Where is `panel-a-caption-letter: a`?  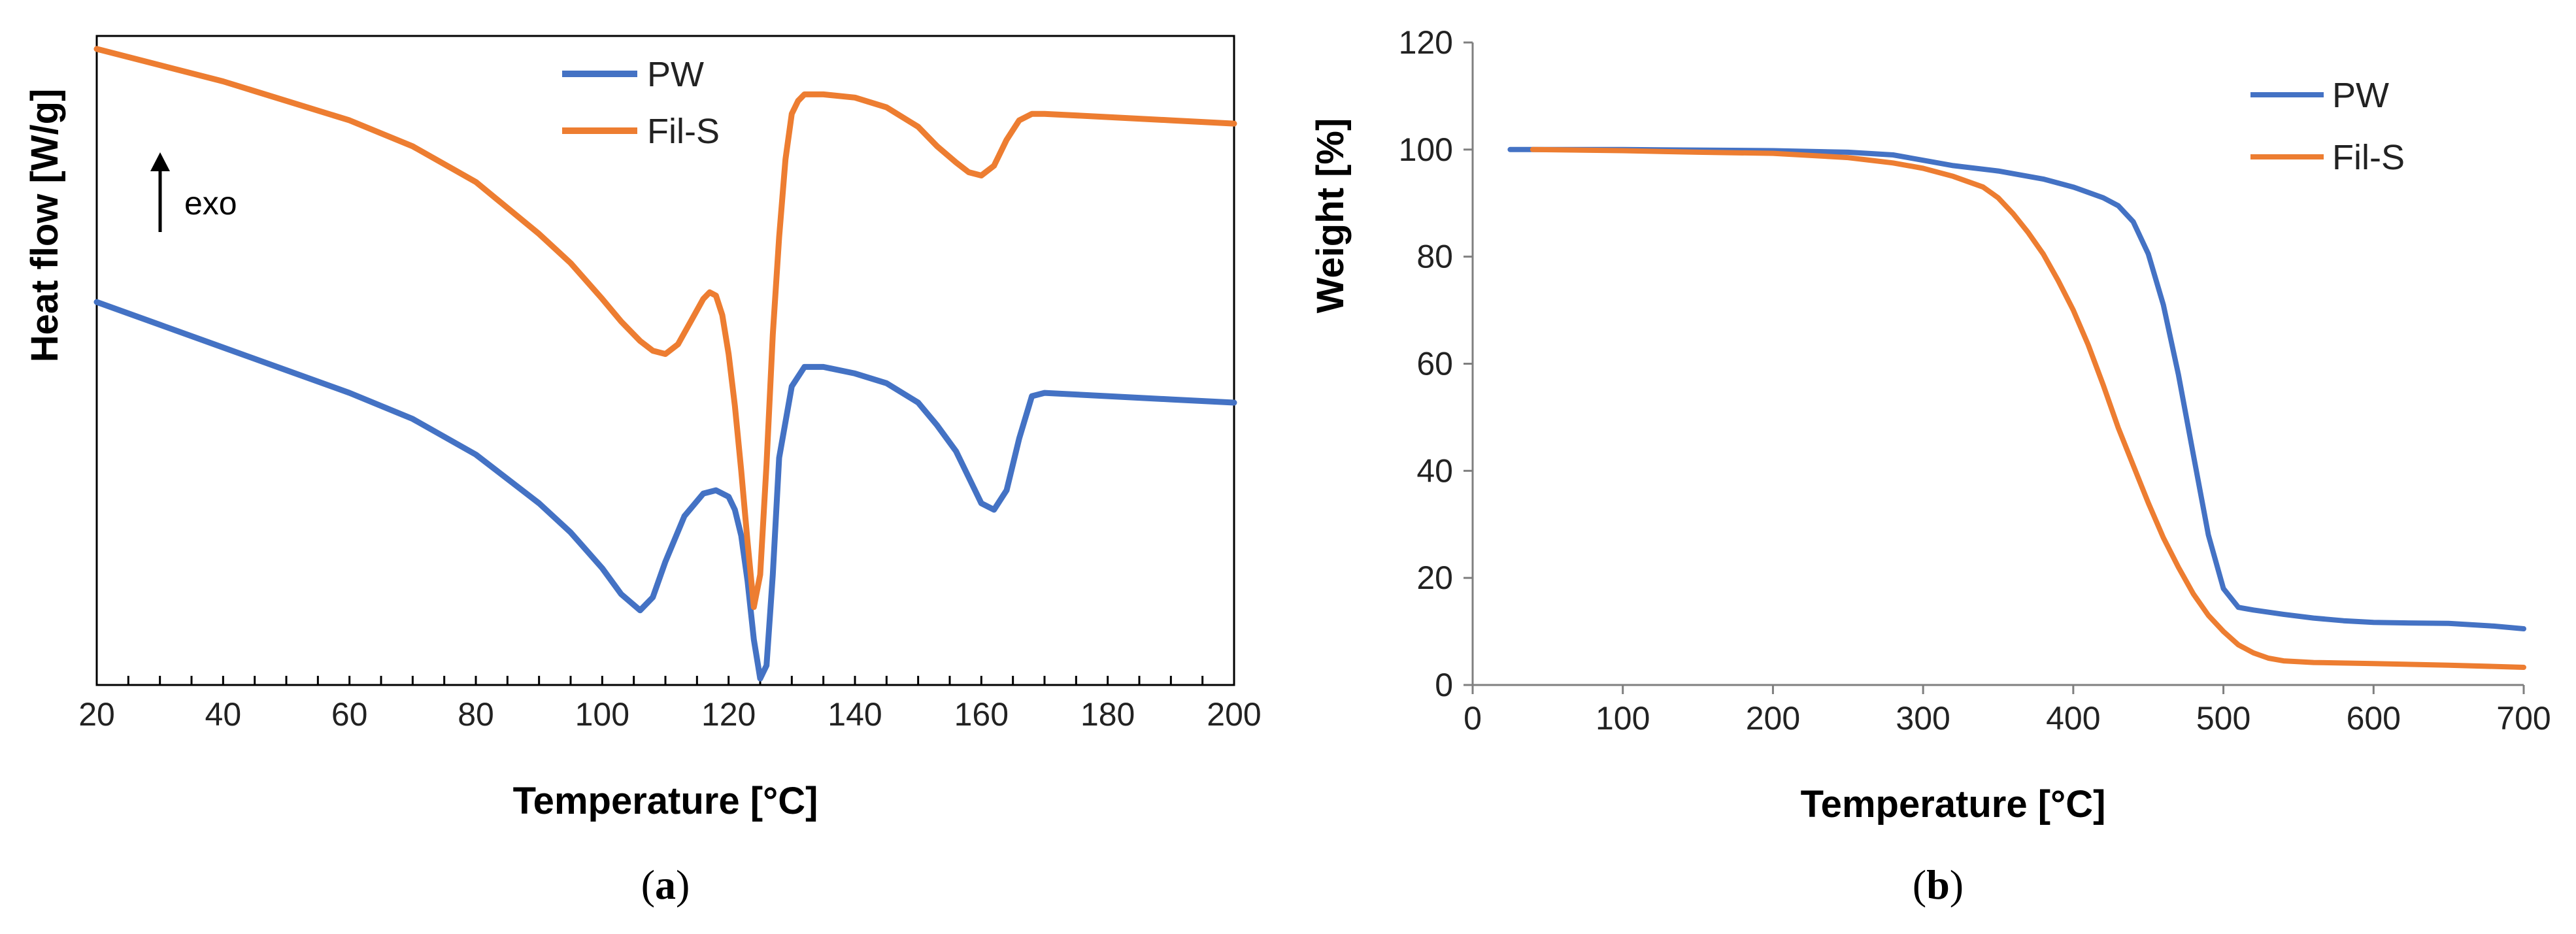 panel-a-caption-letter: a is located at coordinates (666, 884).